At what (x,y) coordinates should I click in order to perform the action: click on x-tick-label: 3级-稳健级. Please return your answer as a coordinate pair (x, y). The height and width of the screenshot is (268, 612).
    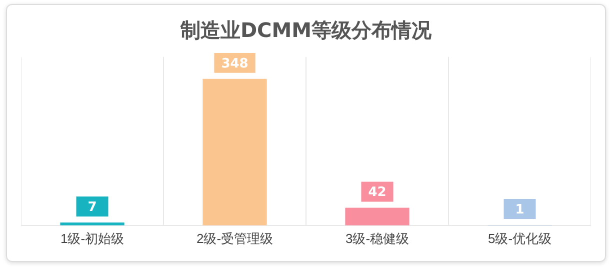
    Looking at the image, I should click on (377, 238).